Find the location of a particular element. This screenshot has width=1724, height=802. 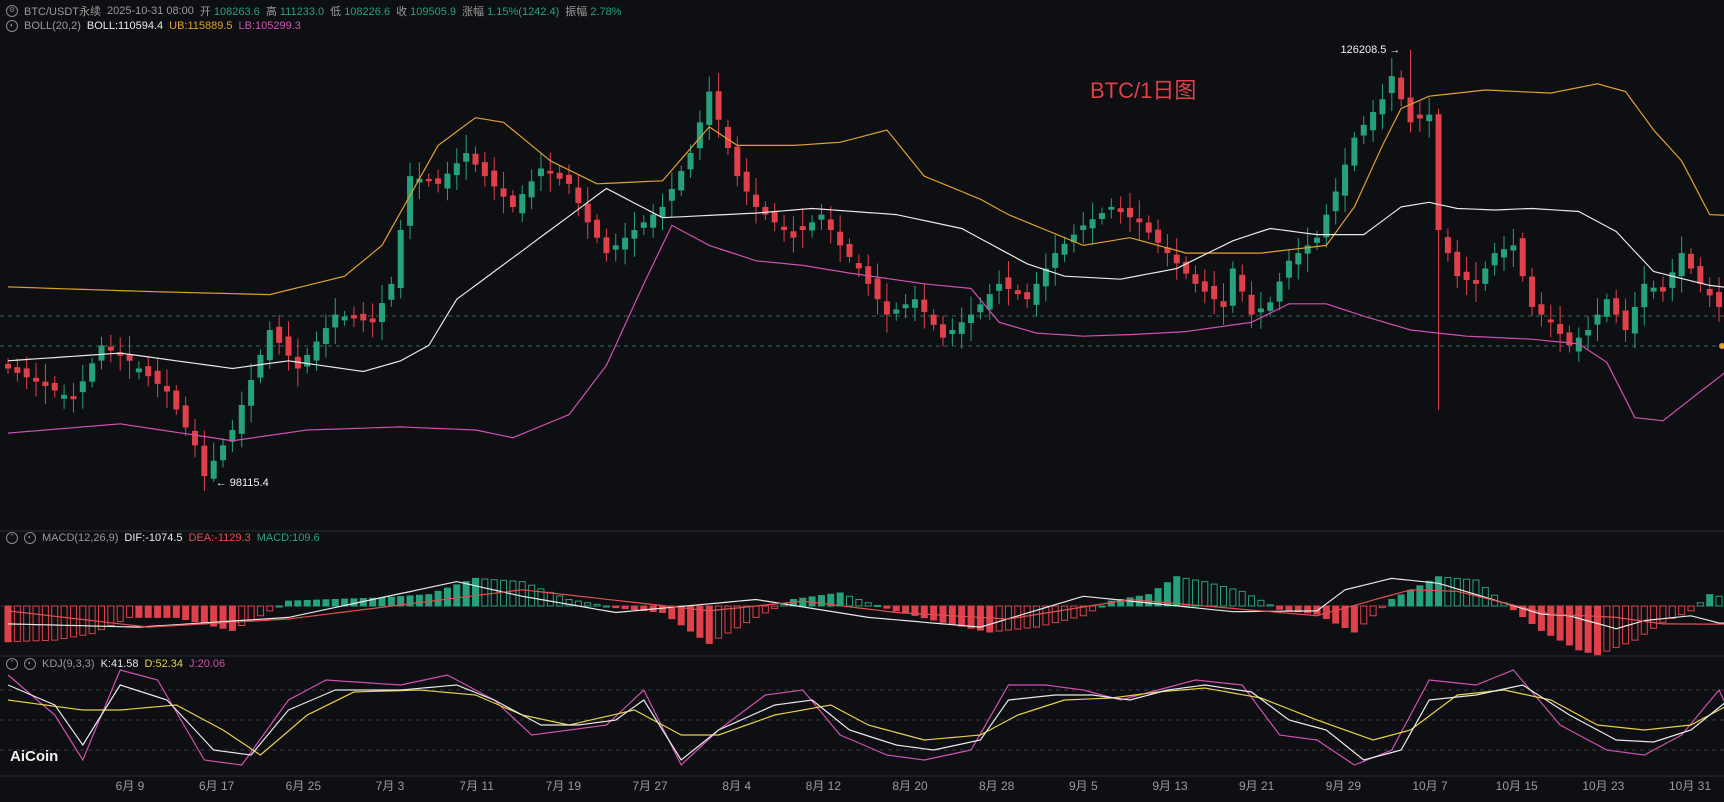

close-value: 109505.9 is located at coordinates (433, 12).